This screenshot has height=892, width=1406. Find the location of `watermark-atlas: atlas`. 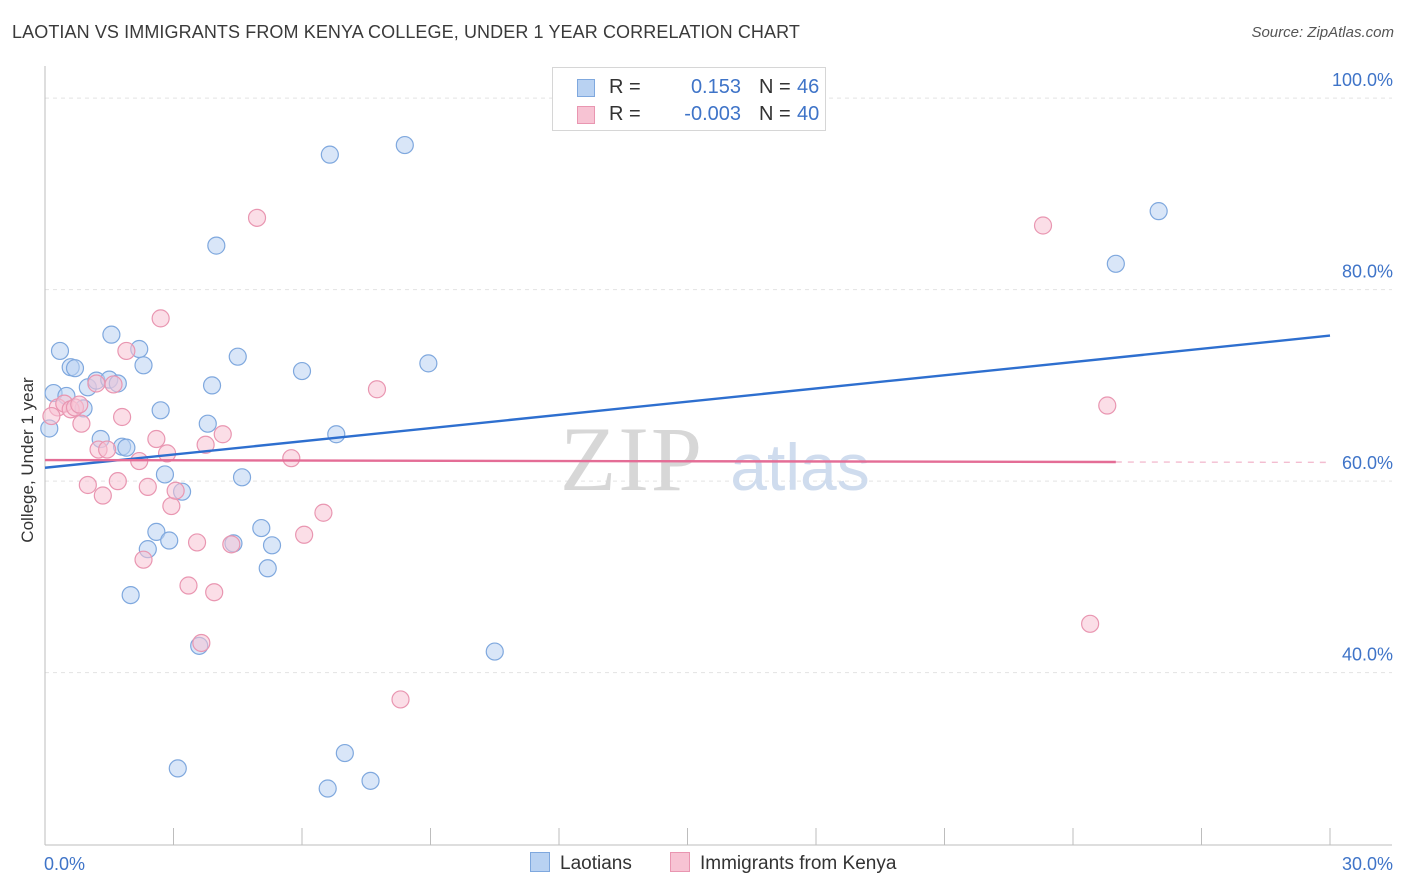

watermark-atlas: atlas is located at coordinates (799, 467).